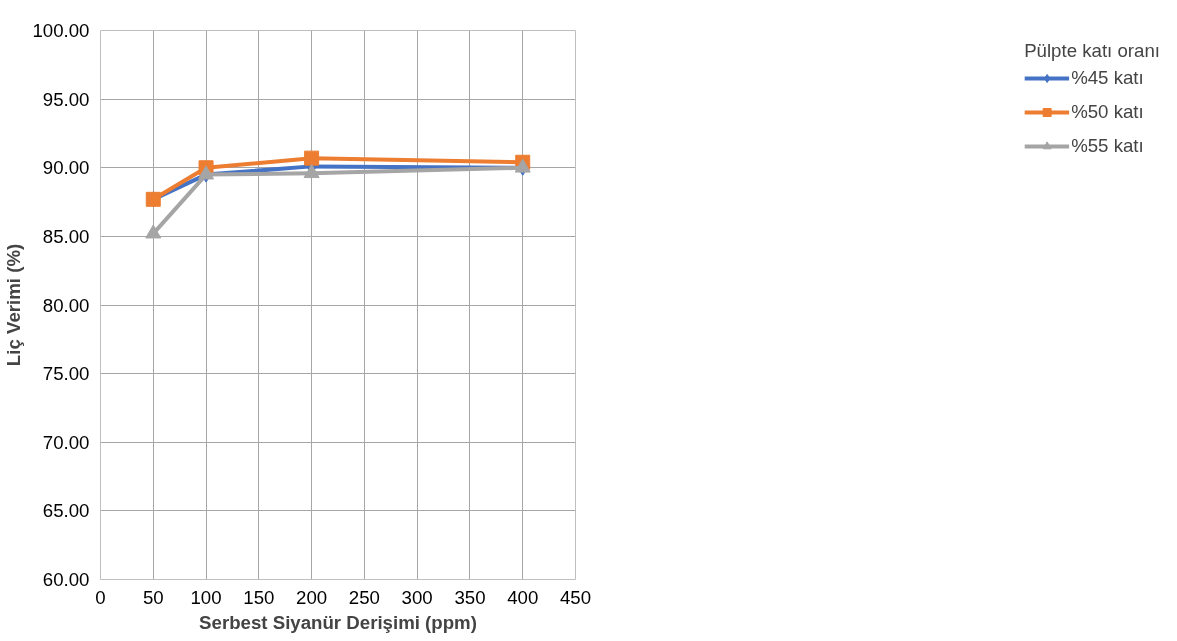 The height and width of the screenshot is (641, 1177). What do you see at coordinates (470, 597) in the screenshot?
I see `x-tick-label: 350` at bounding box center [470, 597].